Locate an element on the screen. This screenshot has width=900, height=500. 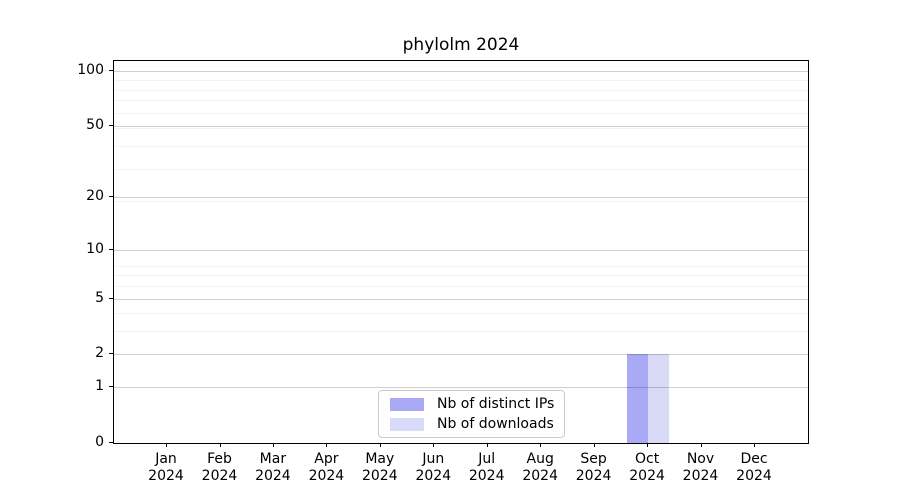
x-tick-label: Jun 2024 is located at coordinates (433, 467).